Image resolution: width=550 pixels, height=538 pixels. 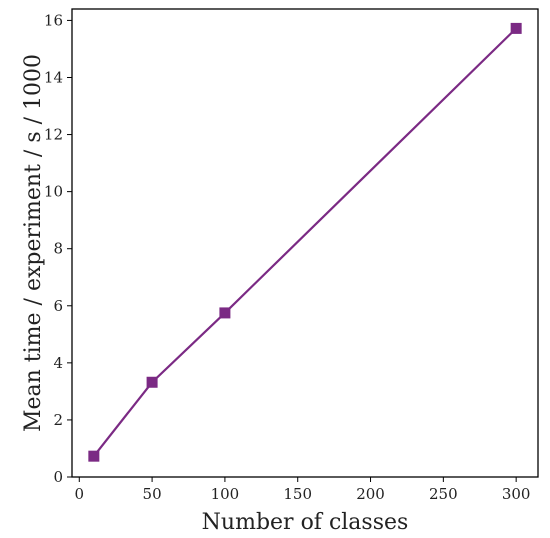 What do you see at coordinates (58, 363) in the screenshot?
I see `y-tick-label: 4` at bounding box center [58, 363].